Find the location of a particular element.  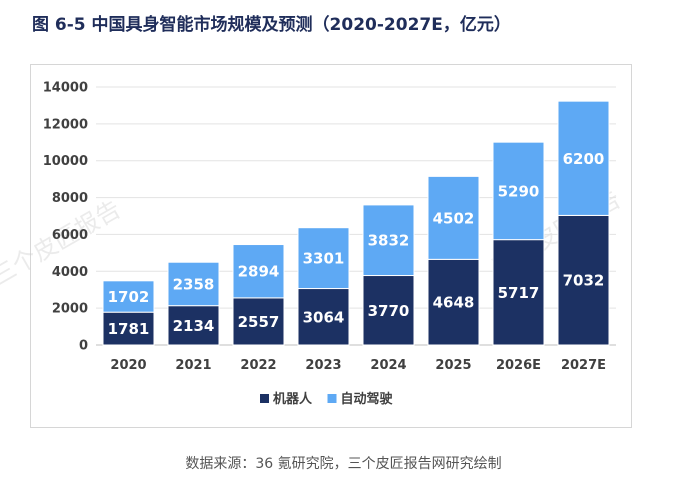

y-tick-label: 2000 is located at coordinates (70, 309).